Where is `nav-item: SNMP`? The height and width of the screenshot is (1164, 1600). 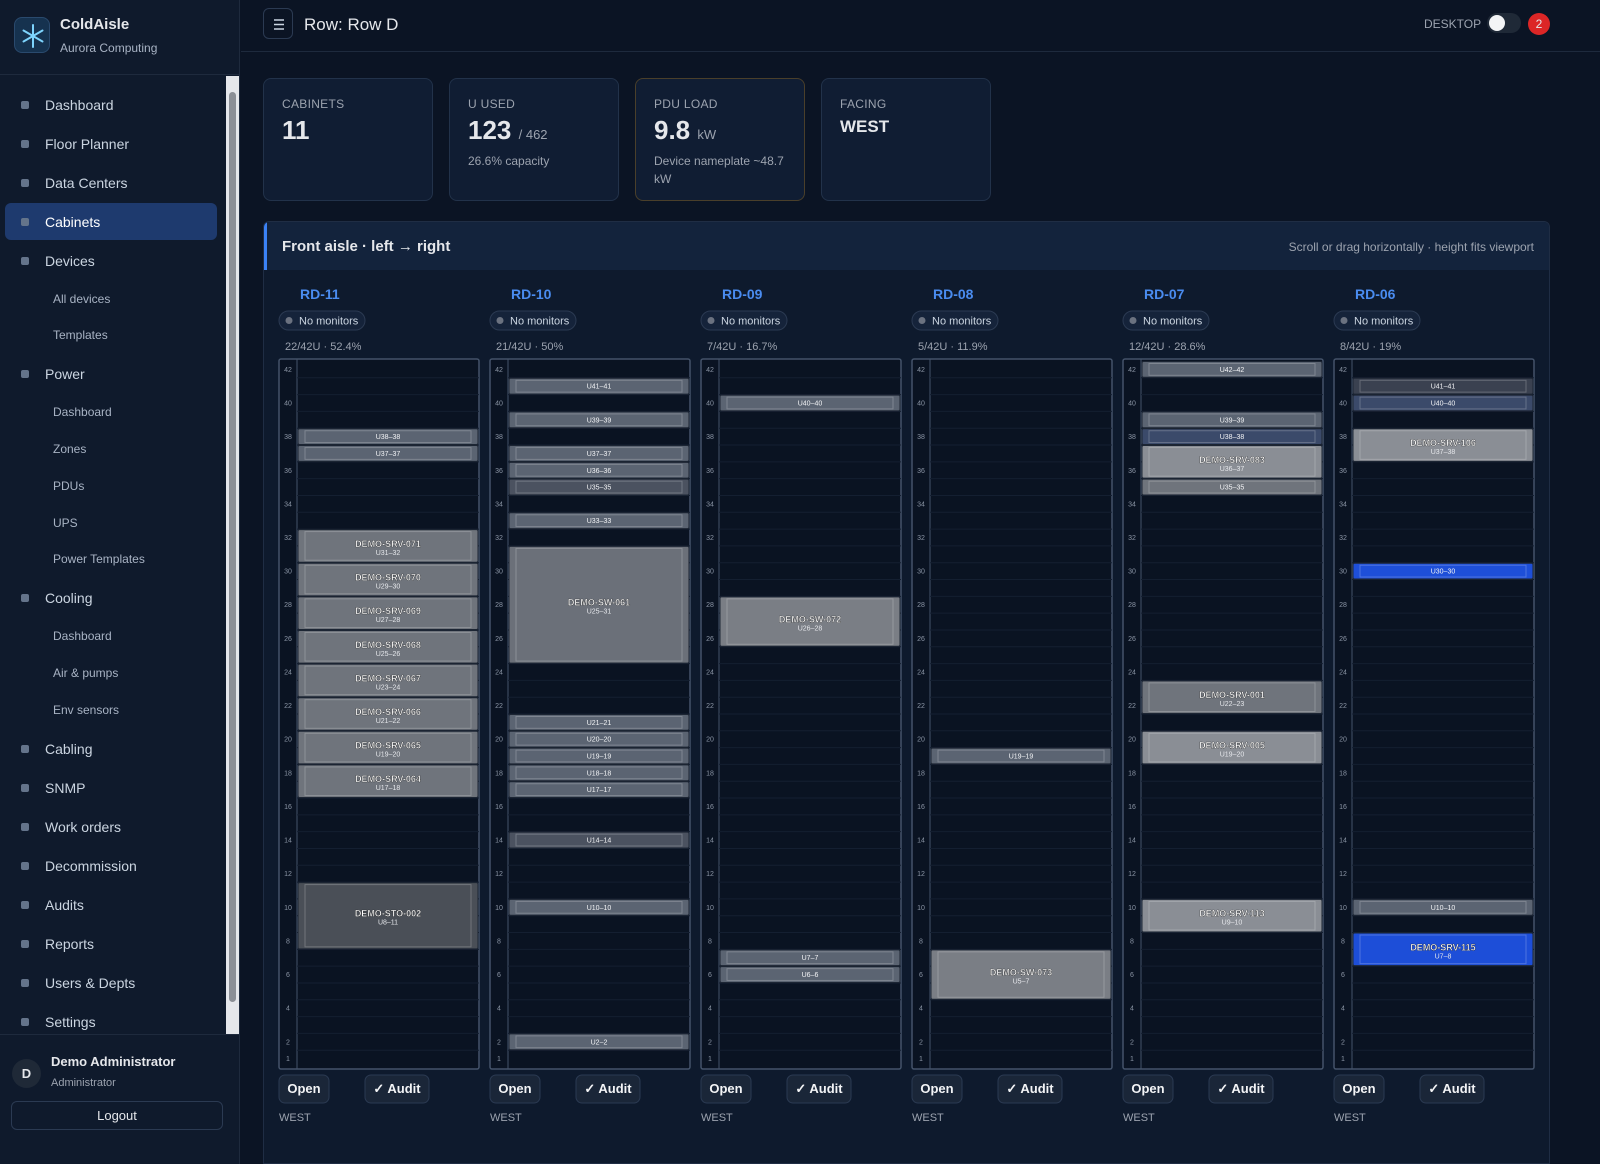 nav-item: SNMP is located at coordinates (111, 787).